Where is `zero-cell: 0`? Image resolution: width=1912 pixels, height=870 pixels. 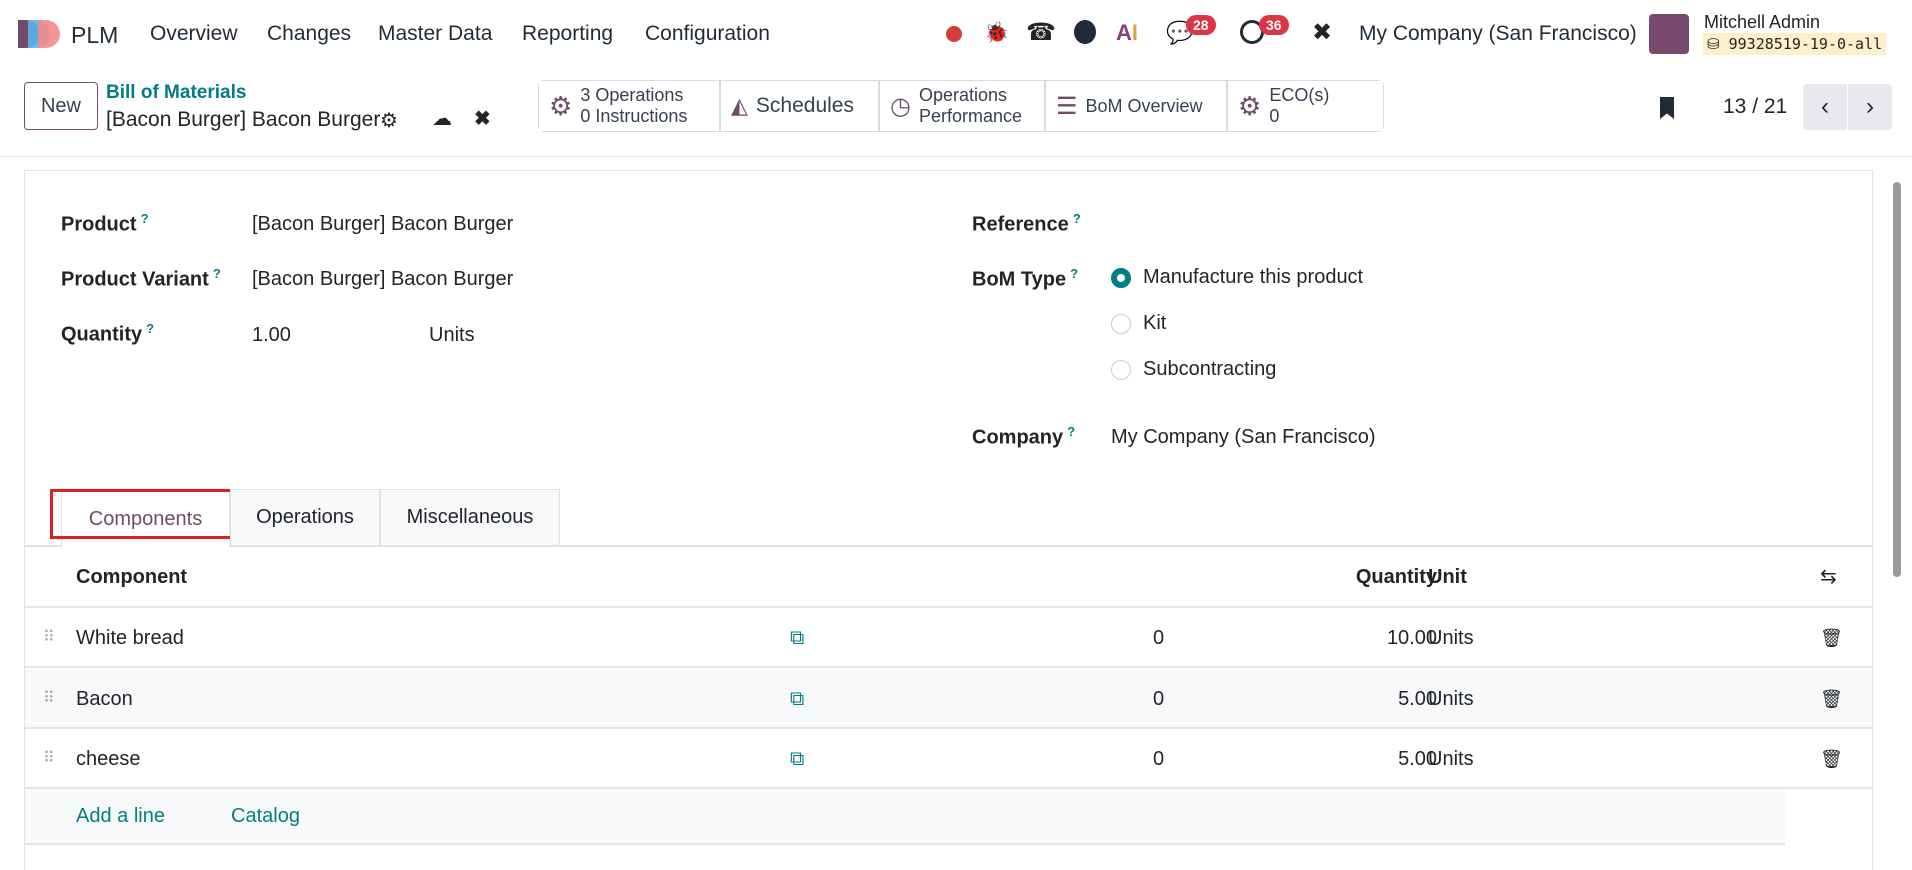 zero-cell: 0 is located at coordinates (1159, 759).